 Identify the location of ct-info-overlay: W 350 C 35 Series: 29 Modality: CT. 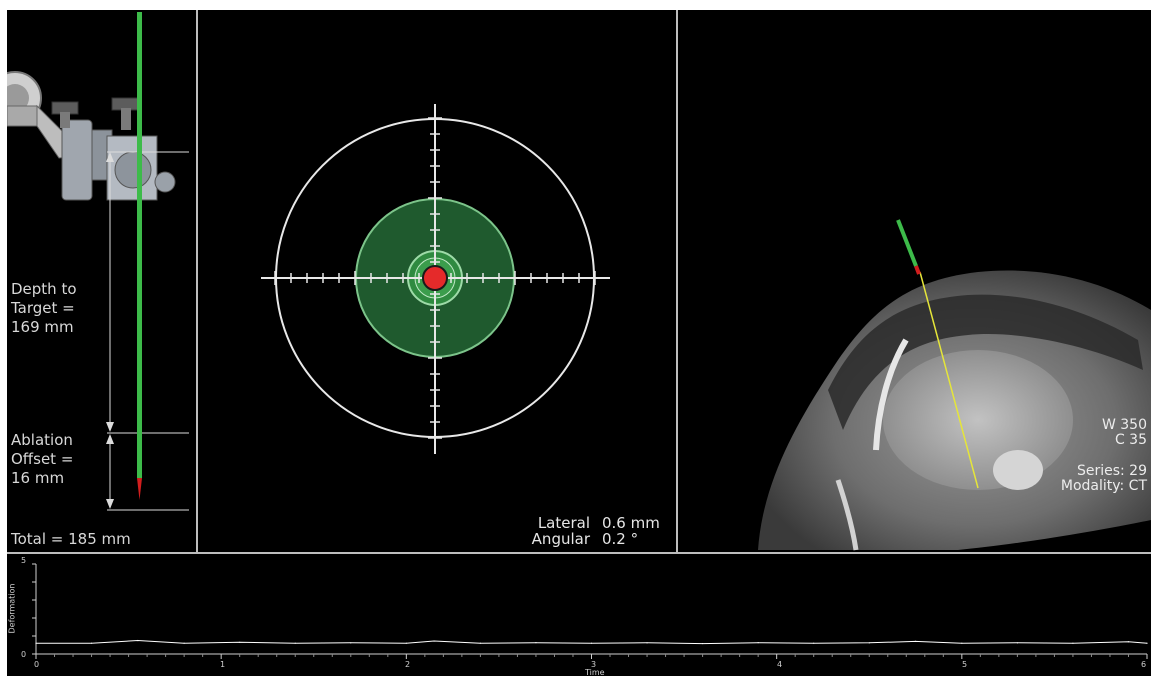
(1104, 456).